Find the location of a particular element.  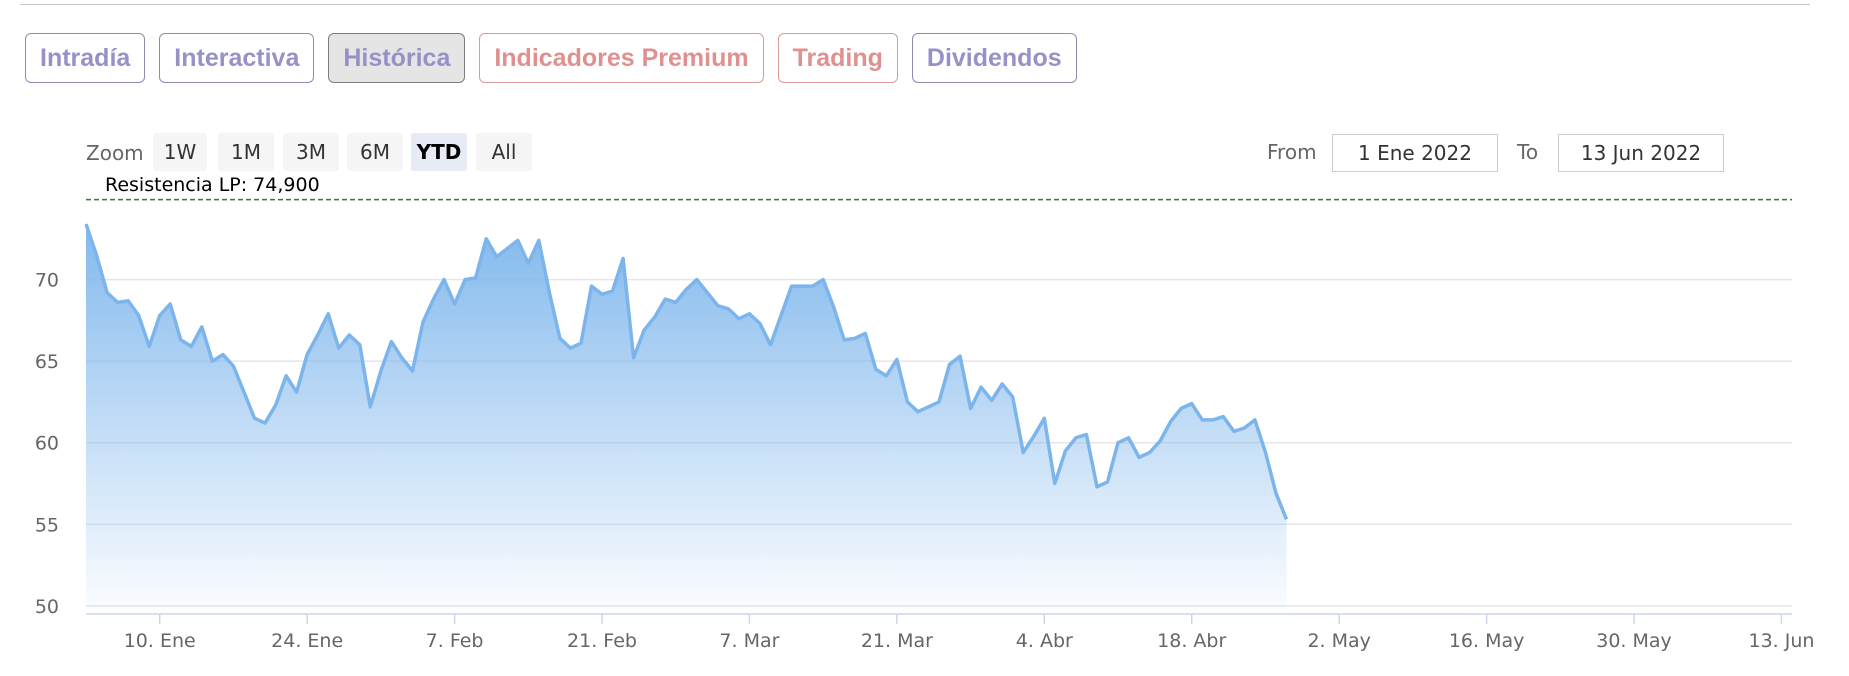

x-tick-label: 18. Abr is located at coordinates (1191, 641).